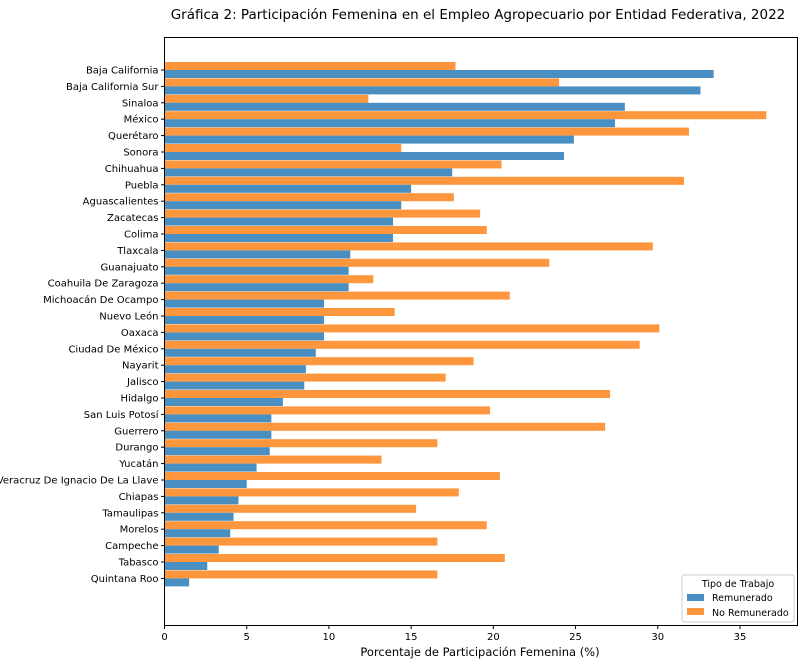 The width and height of the screenshot is (800, 665). What do you see at coordinates (164, 637) in the screenshot?
I see `x-tick-label: 0` at bounding box center [164, 637].